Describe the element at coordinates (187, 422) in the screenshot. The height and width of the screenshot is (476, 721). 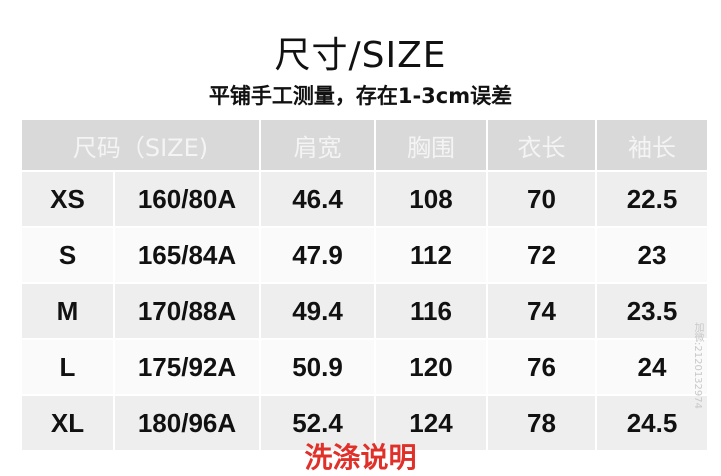
I see `table-cell: 180/96A` at that location.